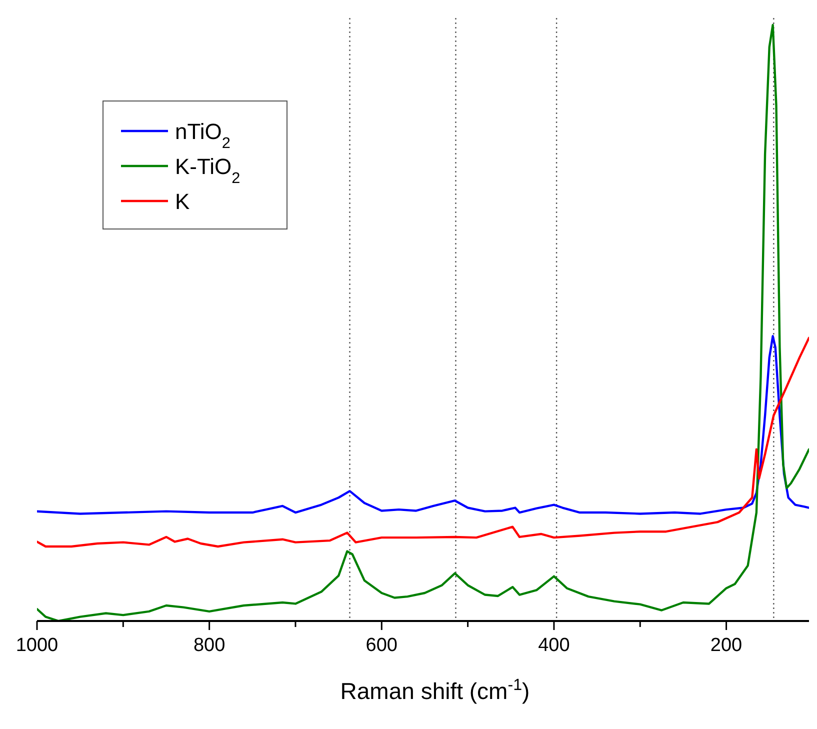 This screenshot has height=729, width=817. Describe the element at coordinates (435, 690) in the screenshot. I see `x-axis-title: Raman shift (cm$^{-1}$)` at that location.